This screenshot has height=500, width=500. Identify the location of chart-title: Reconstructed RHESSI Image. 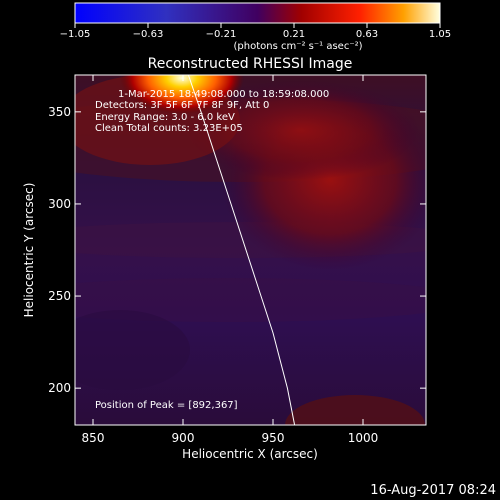
(250, 64).